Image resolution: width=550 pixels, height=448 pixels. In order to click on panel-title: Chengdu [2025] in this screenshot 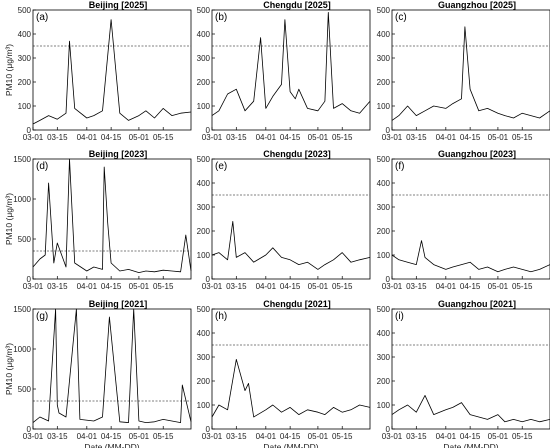, I will do `click(297, 5)`.